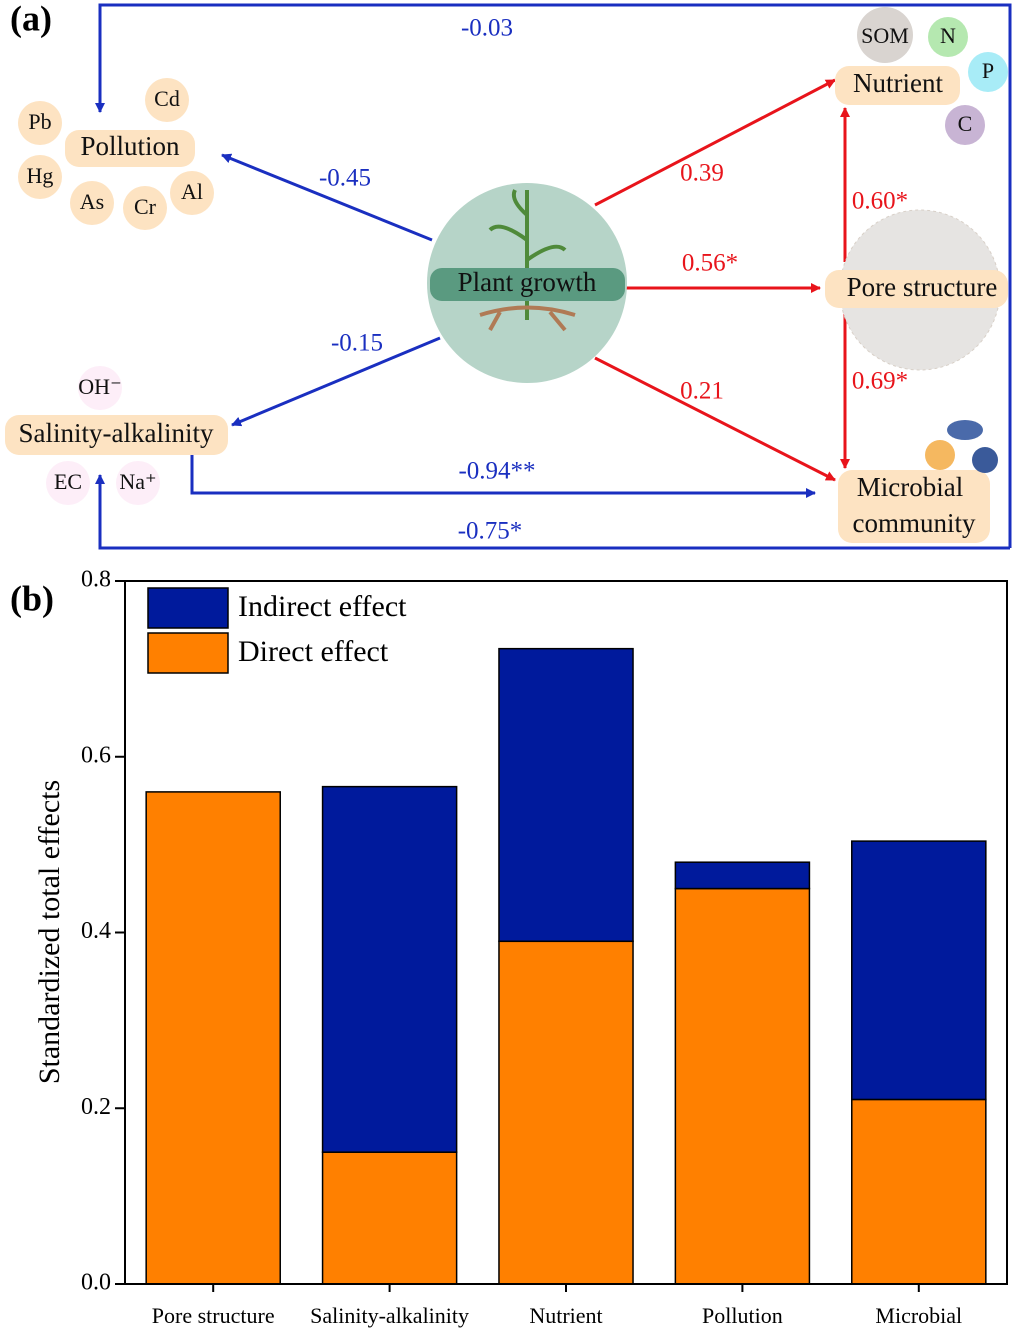 This screenshot has height=1334, width=1024. Describe the element at coordinates (702, 173) in the screenshot. I see `path-label: 0.39` at that location.